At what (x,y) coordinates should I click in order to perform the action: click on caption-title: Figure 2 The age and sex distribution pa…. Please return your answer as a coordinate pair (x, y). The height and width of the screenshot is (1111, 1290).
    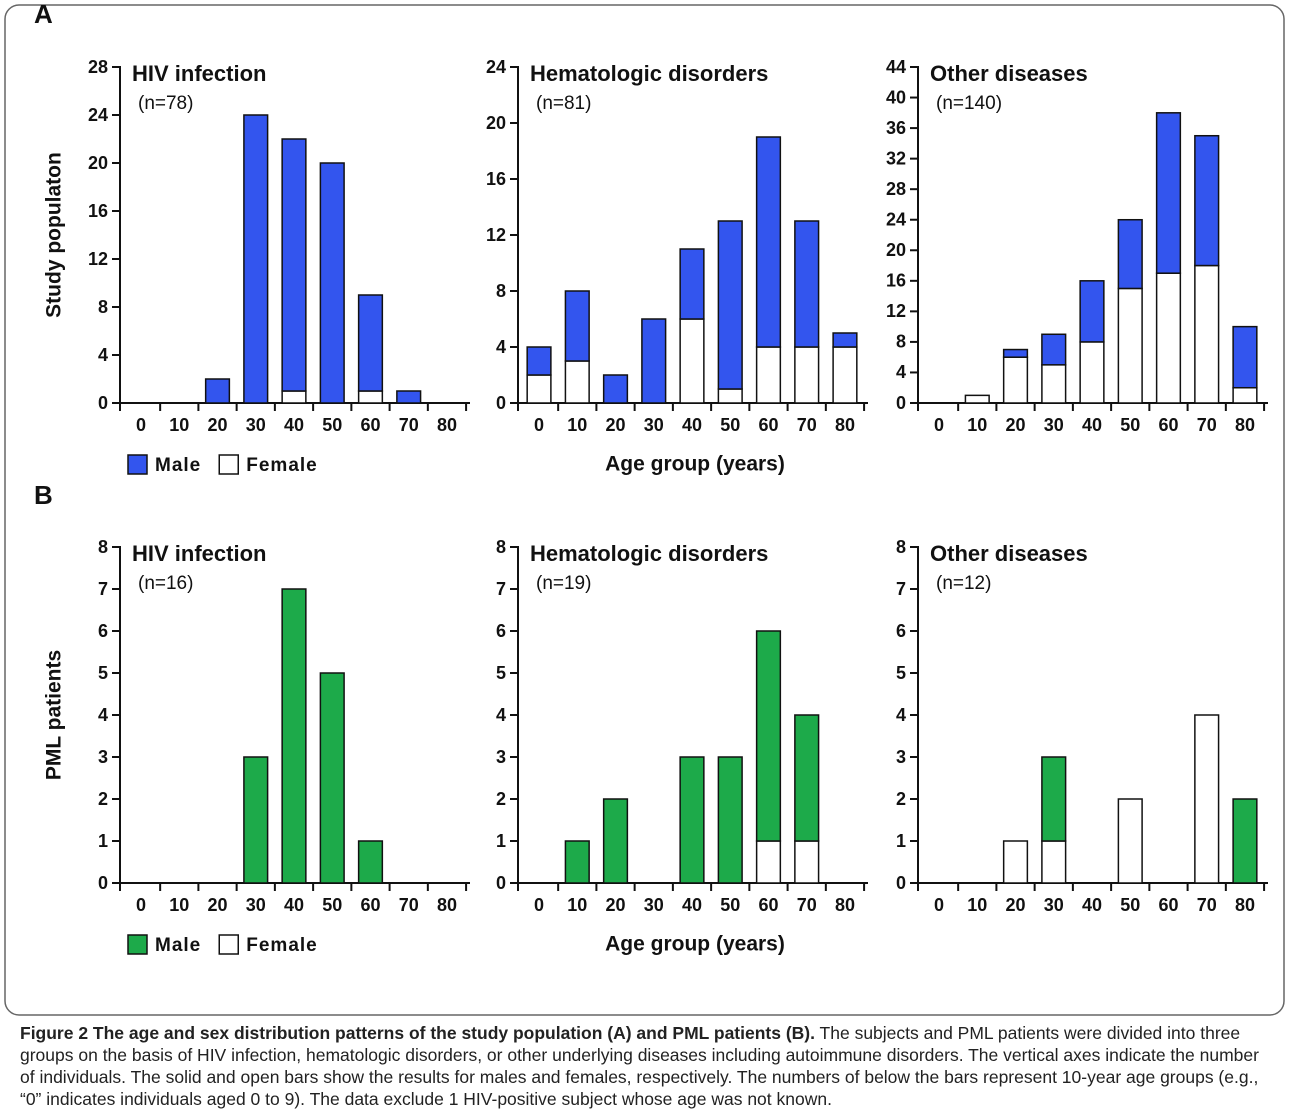
    Looking at the image, I should click on (417, 1033).